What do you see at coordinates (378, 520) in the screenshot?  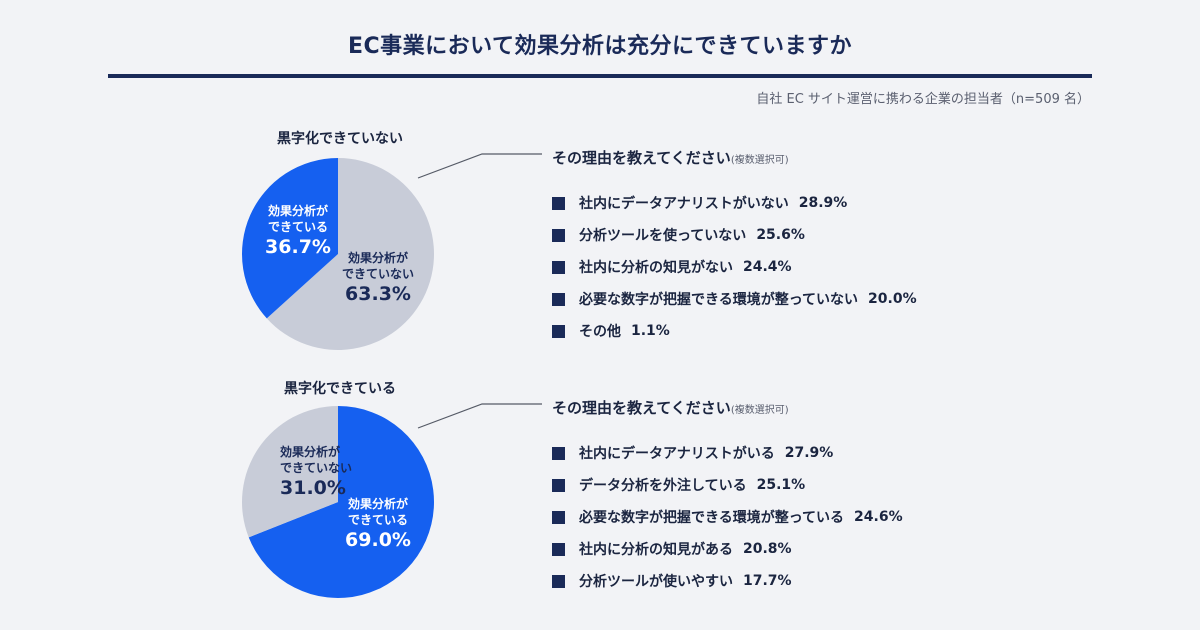 I see `pie-2-slice-0-label: できている` at bounding box center [378, 520].